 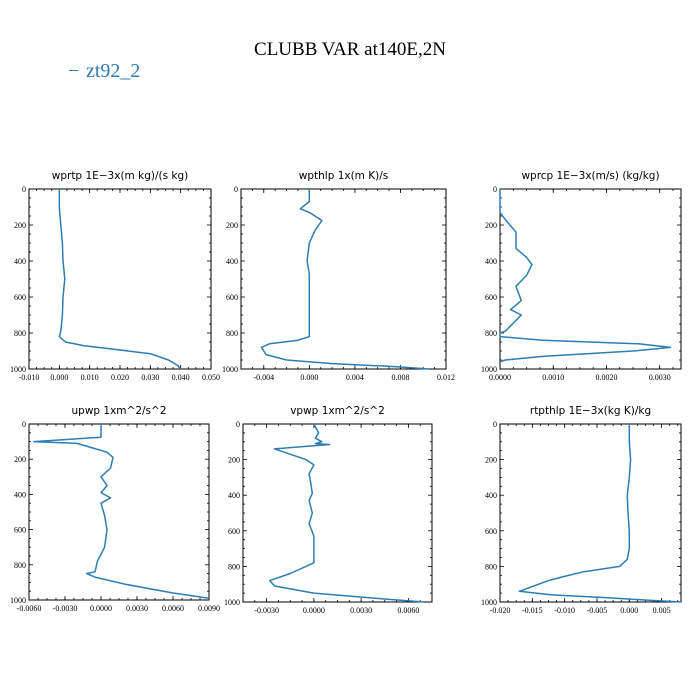 I want to click on x-tick-label: 0.030, so click(x=150, y=377).